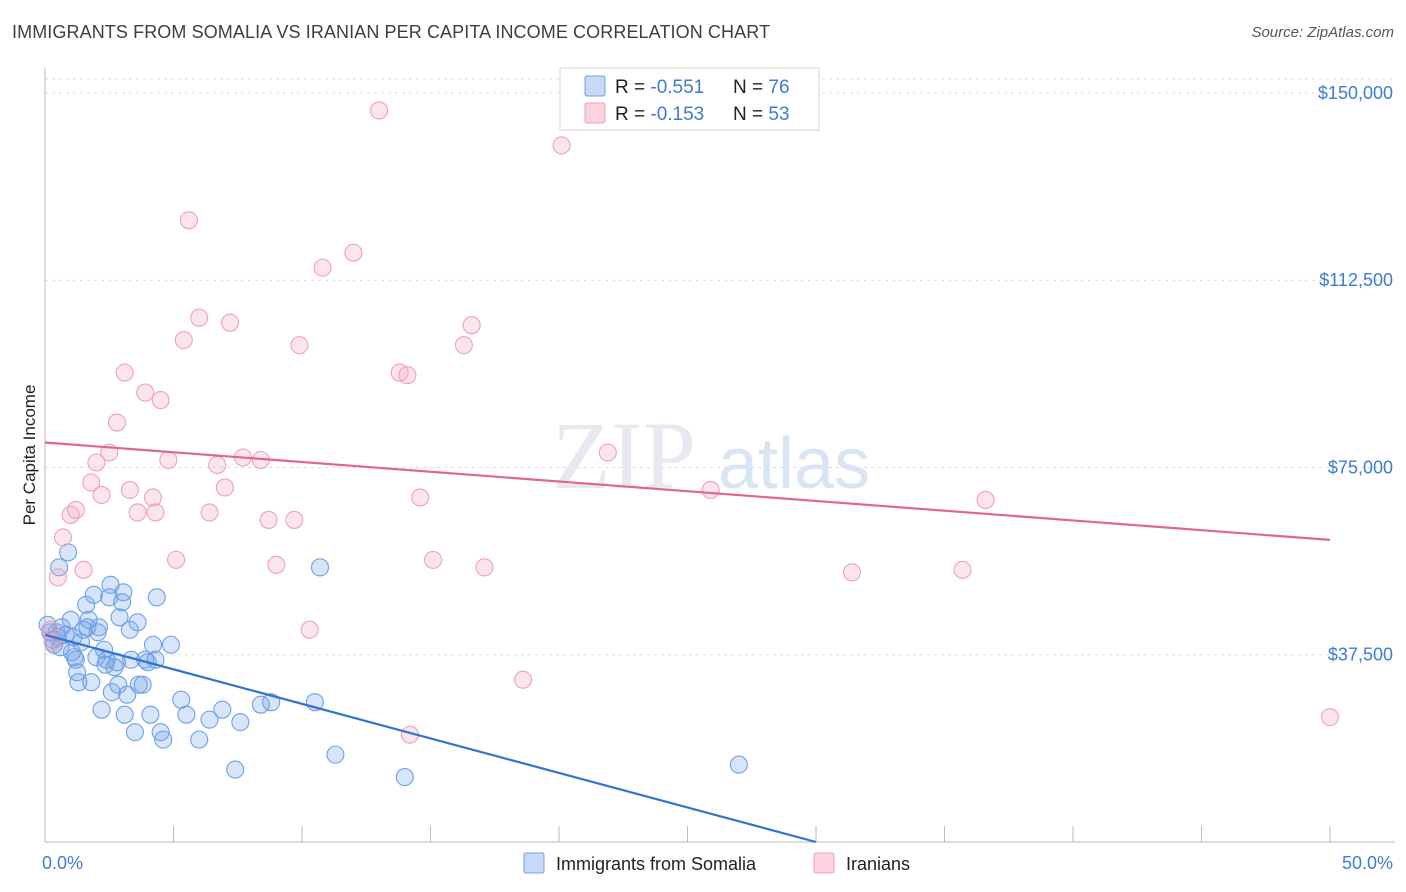 The width and height of the screenshot is (1406, 892). I want to click on legend-r-label-iranians: R =, so click(632, 114).